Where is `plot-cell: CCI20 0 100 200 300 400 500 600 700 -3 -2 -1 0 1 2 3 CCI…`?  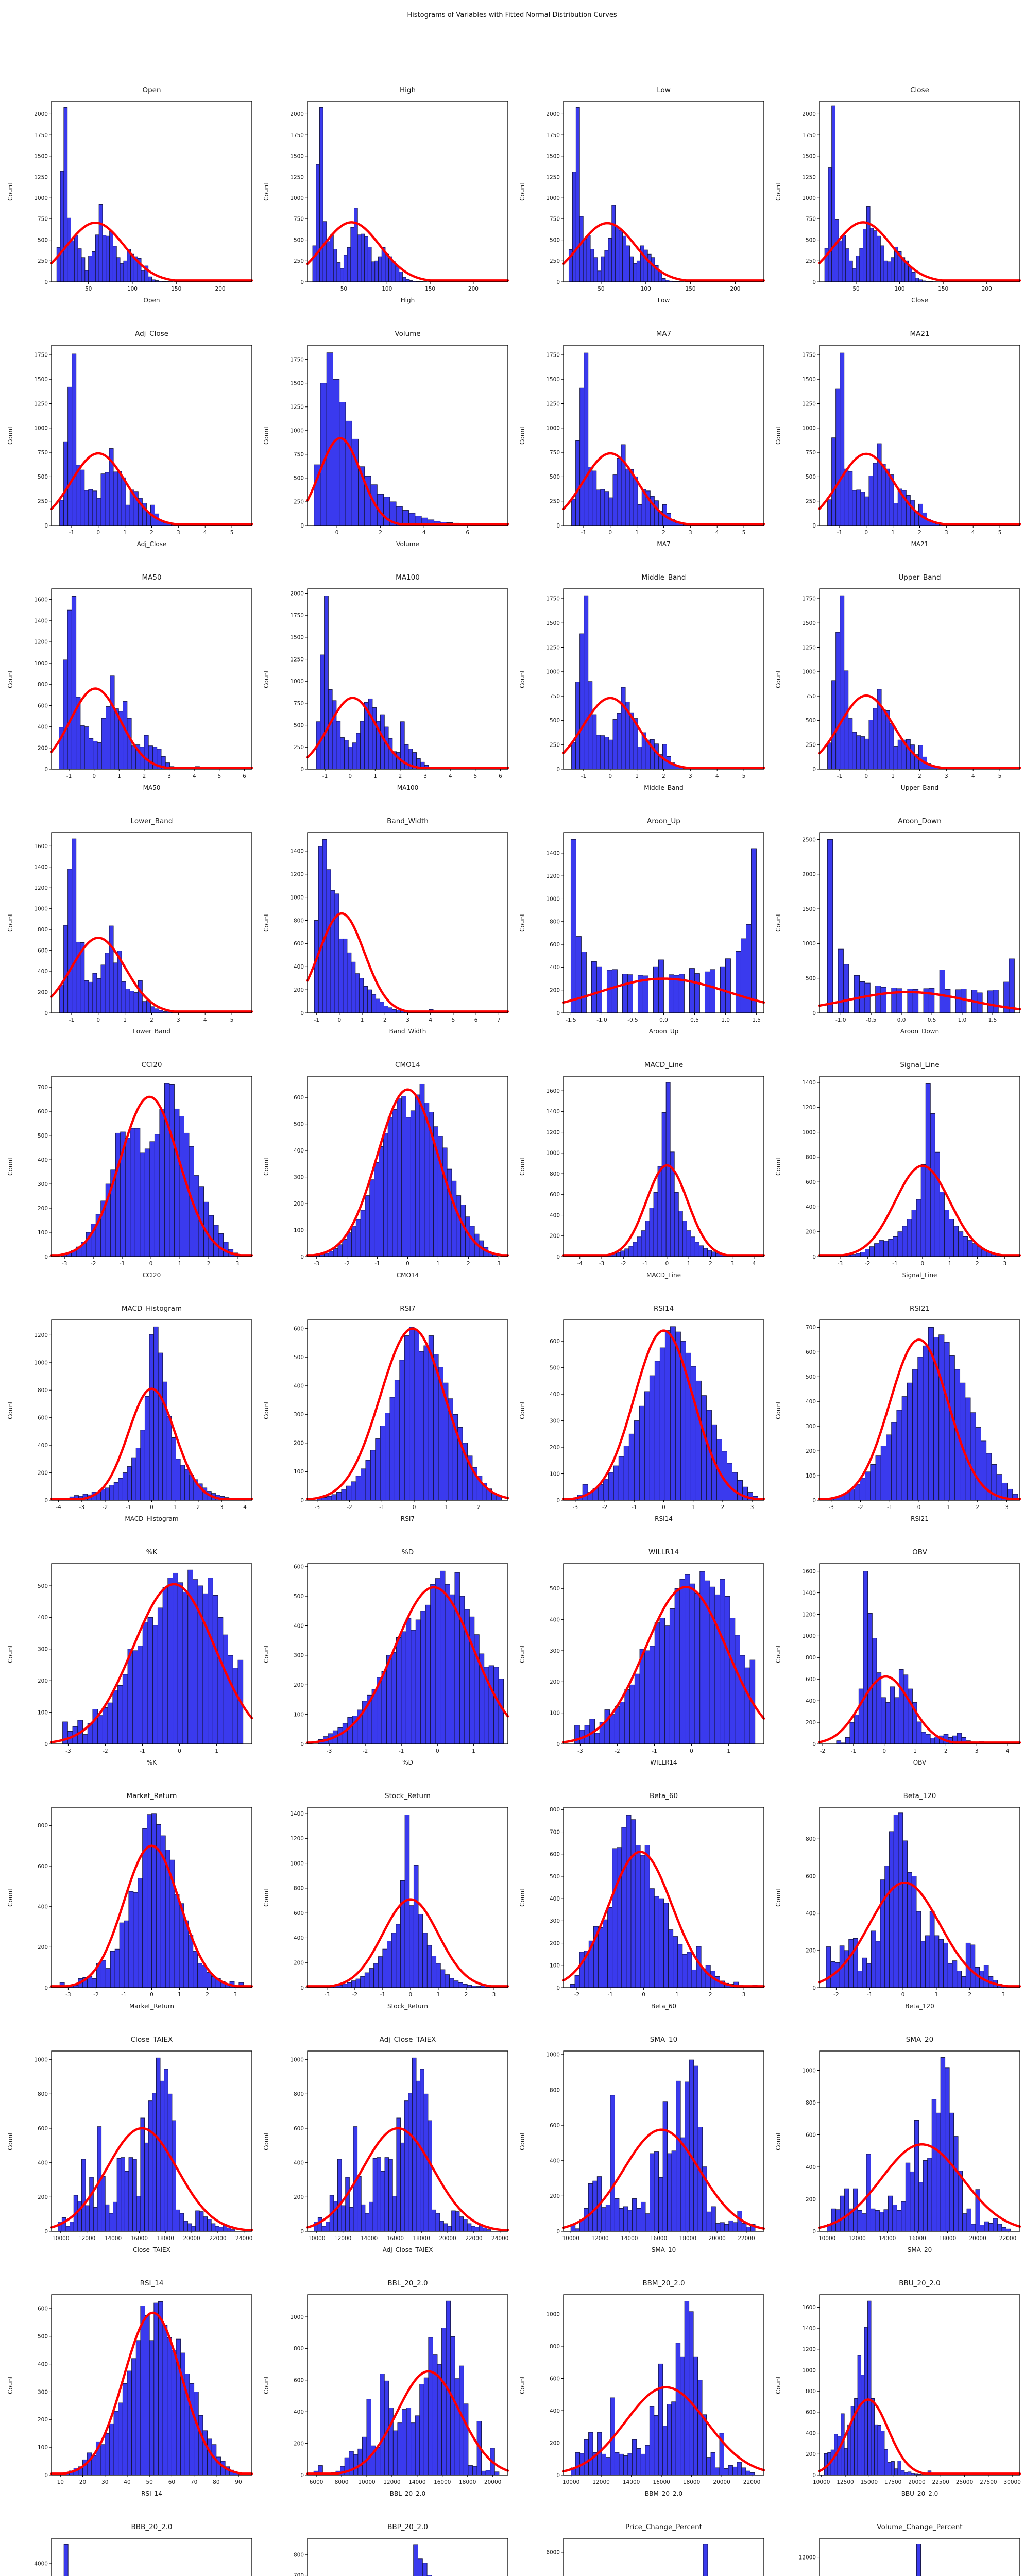
plot-cell: CCI20 0 100 200 300 400 500 600 700 -3 -2 -1 0 1 2 3 CCI… is located at coordinates (128, 1173).